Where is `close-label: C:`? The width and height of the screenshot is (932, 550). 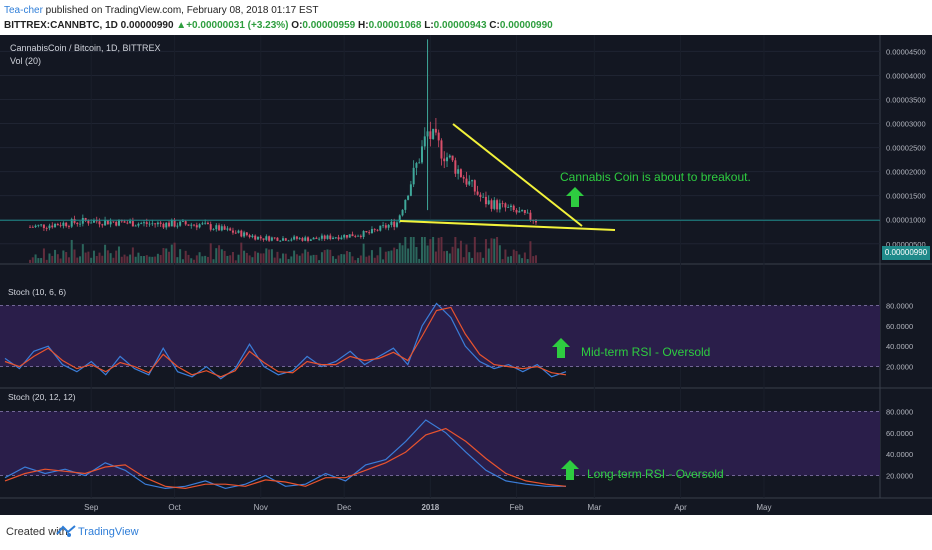 close-label: C: is located at coordinates (494, 25).